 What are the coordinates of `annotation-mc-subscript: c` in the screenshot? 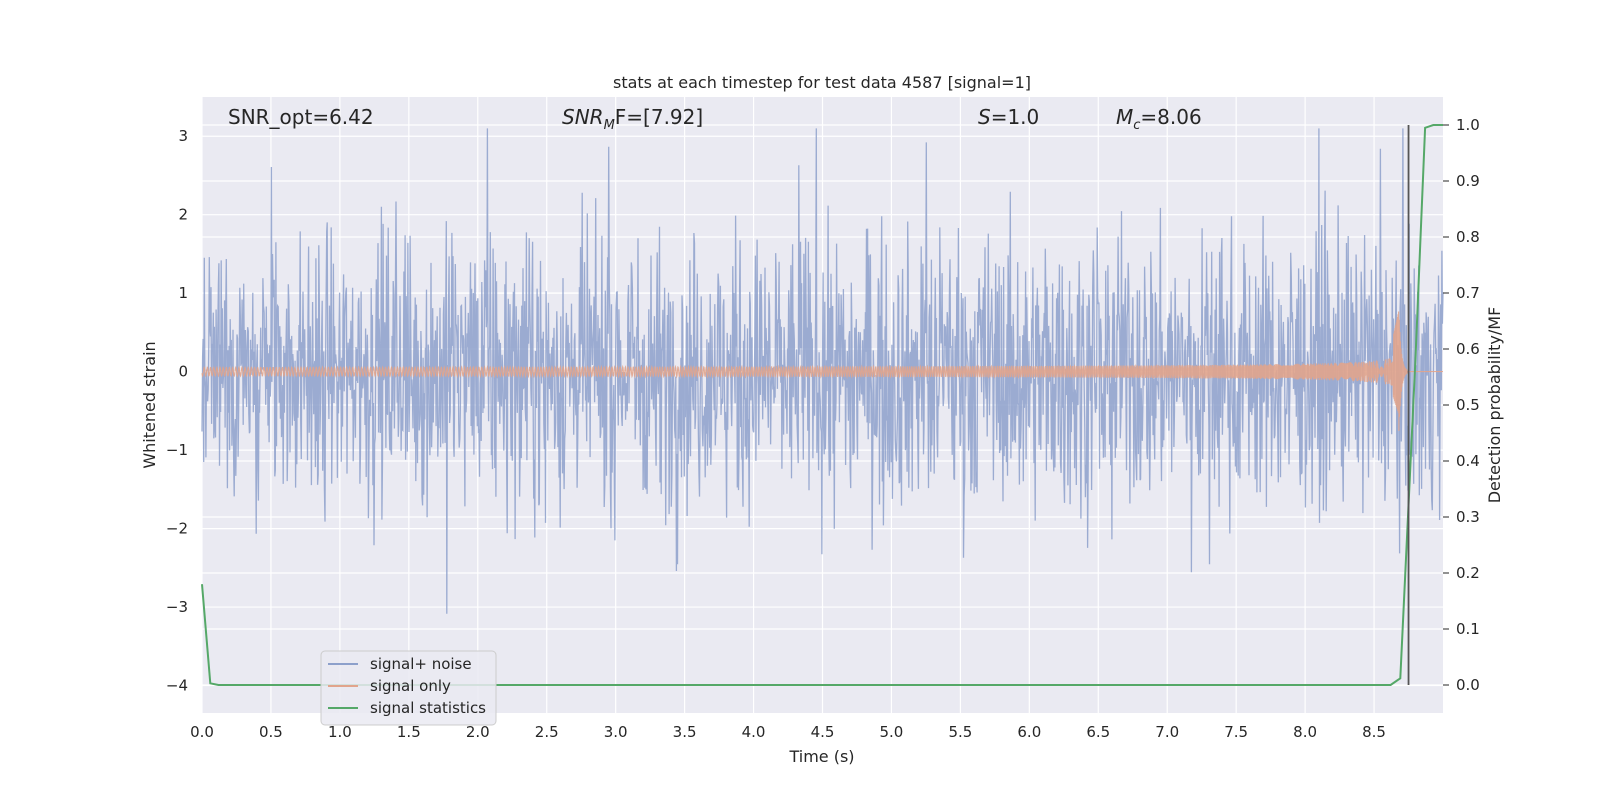 It's located at (1136, 125).